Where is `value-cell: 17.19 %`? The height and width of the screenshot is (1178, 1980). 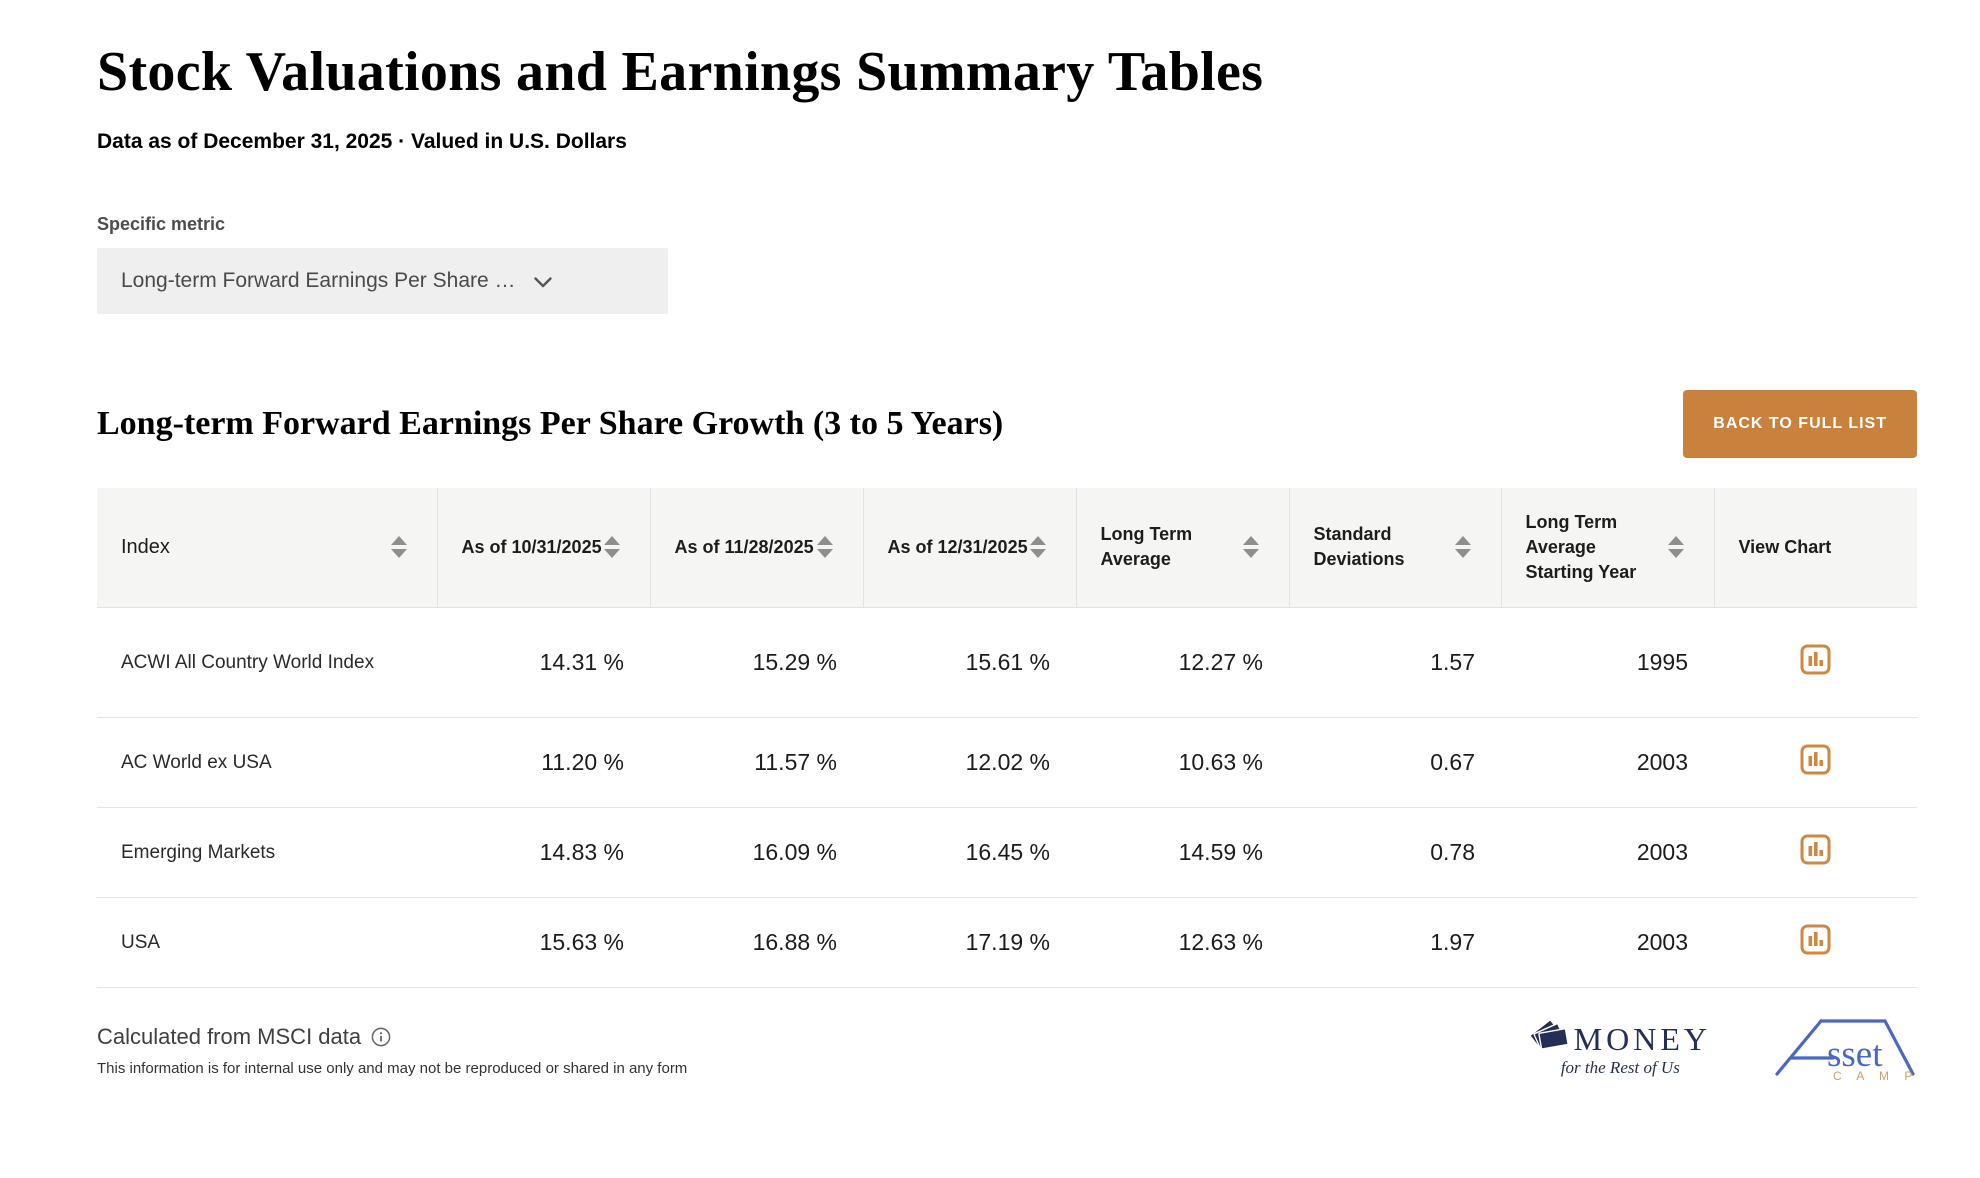
value-cell: 17.19 % is located at coordinates (969, 943).